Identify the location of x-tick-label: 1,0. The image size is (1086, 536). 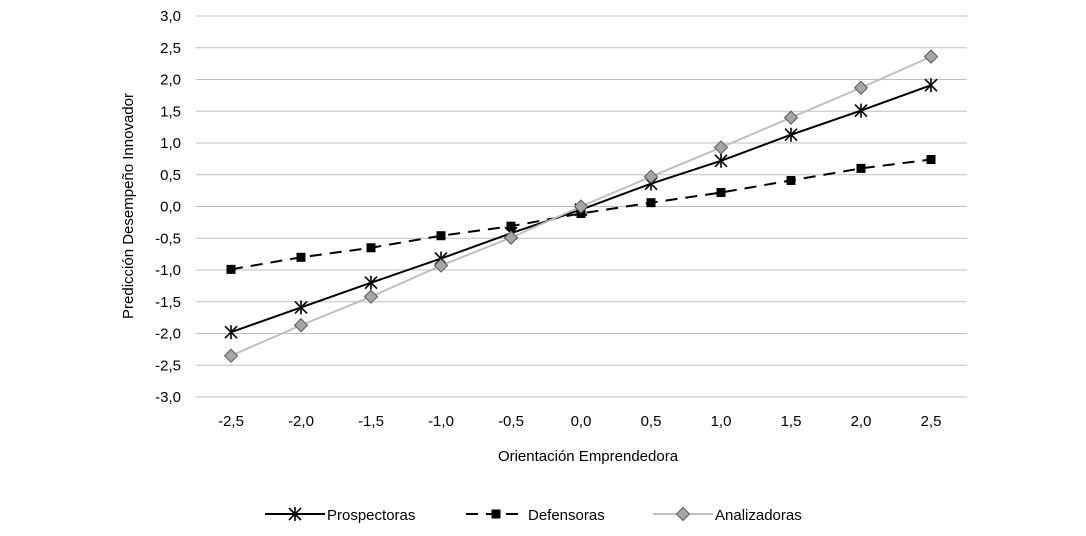
(721, 421).